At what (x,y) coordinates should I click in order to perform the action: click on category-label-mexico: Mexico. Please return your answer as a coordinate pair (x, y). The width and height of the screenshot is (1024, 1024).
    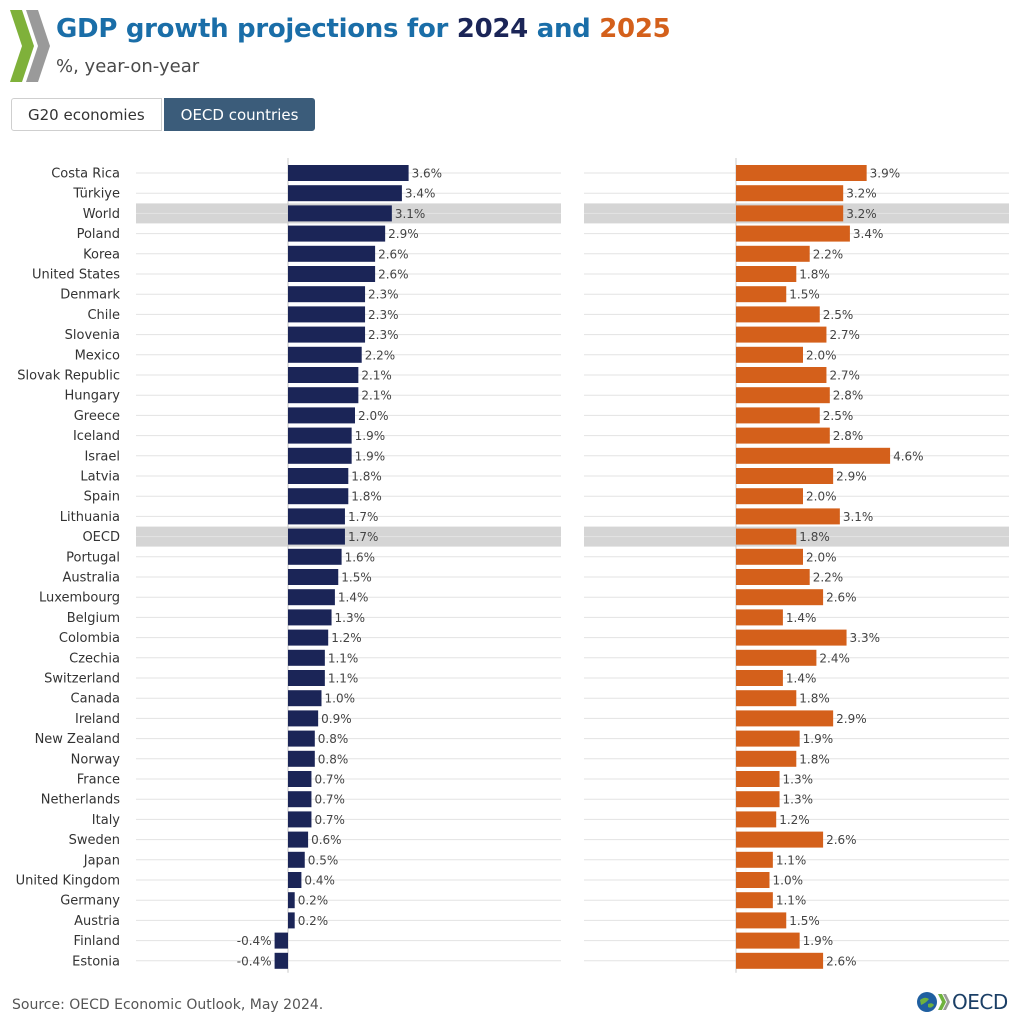
    Looking at the image, I should click on (97, 355).